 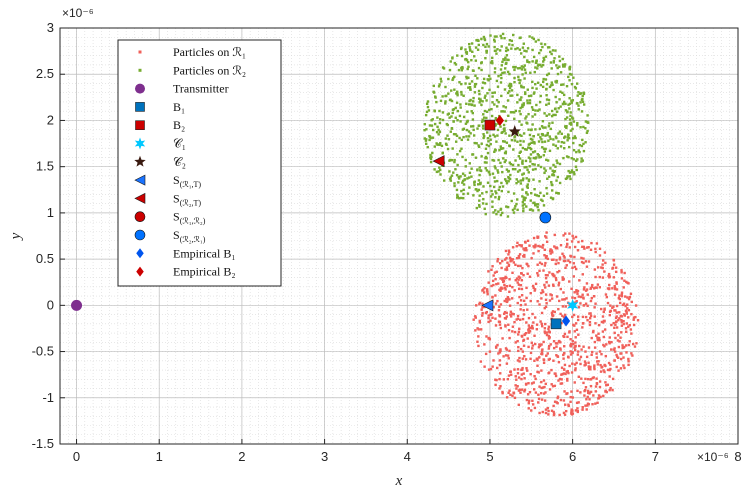 I want to click on y-tick-label: 2, so click(x=50, y=119).